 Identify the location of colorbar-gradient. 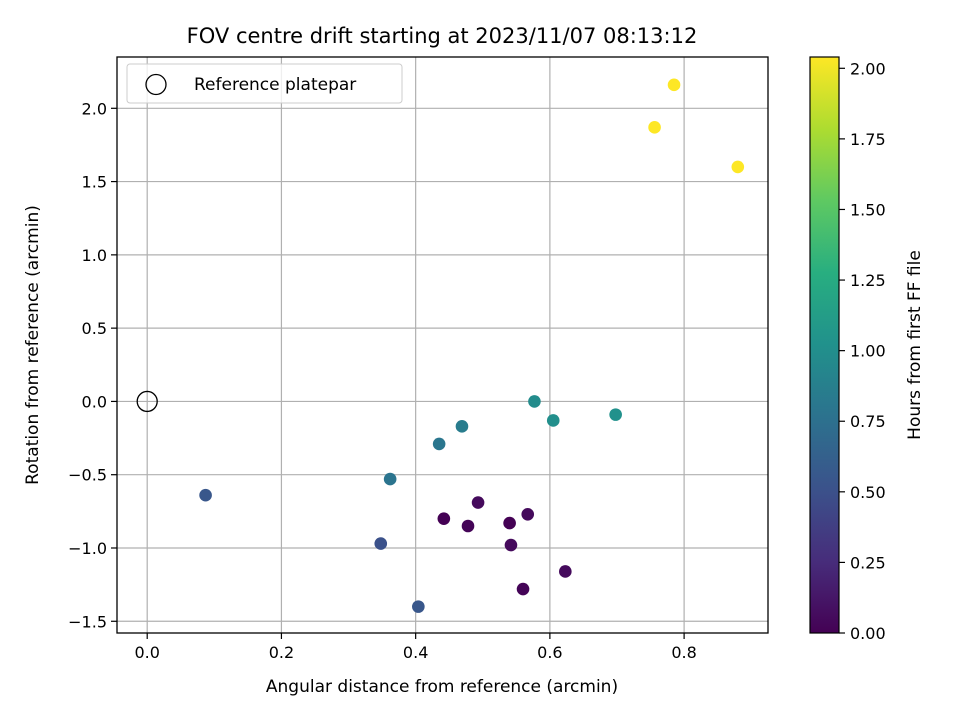
(824, 345).